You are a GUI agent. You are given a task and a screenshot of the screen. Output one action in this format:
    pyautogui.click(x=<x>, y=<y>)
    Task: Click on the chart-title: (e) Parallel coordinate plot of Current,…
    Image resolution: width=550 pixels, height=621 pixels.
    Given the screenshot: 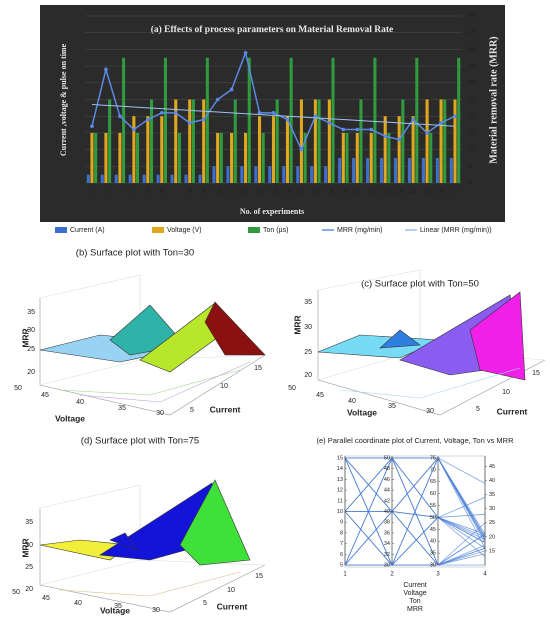 What is the action you would take?
    pyautogui.click(x=415, y=440)
    